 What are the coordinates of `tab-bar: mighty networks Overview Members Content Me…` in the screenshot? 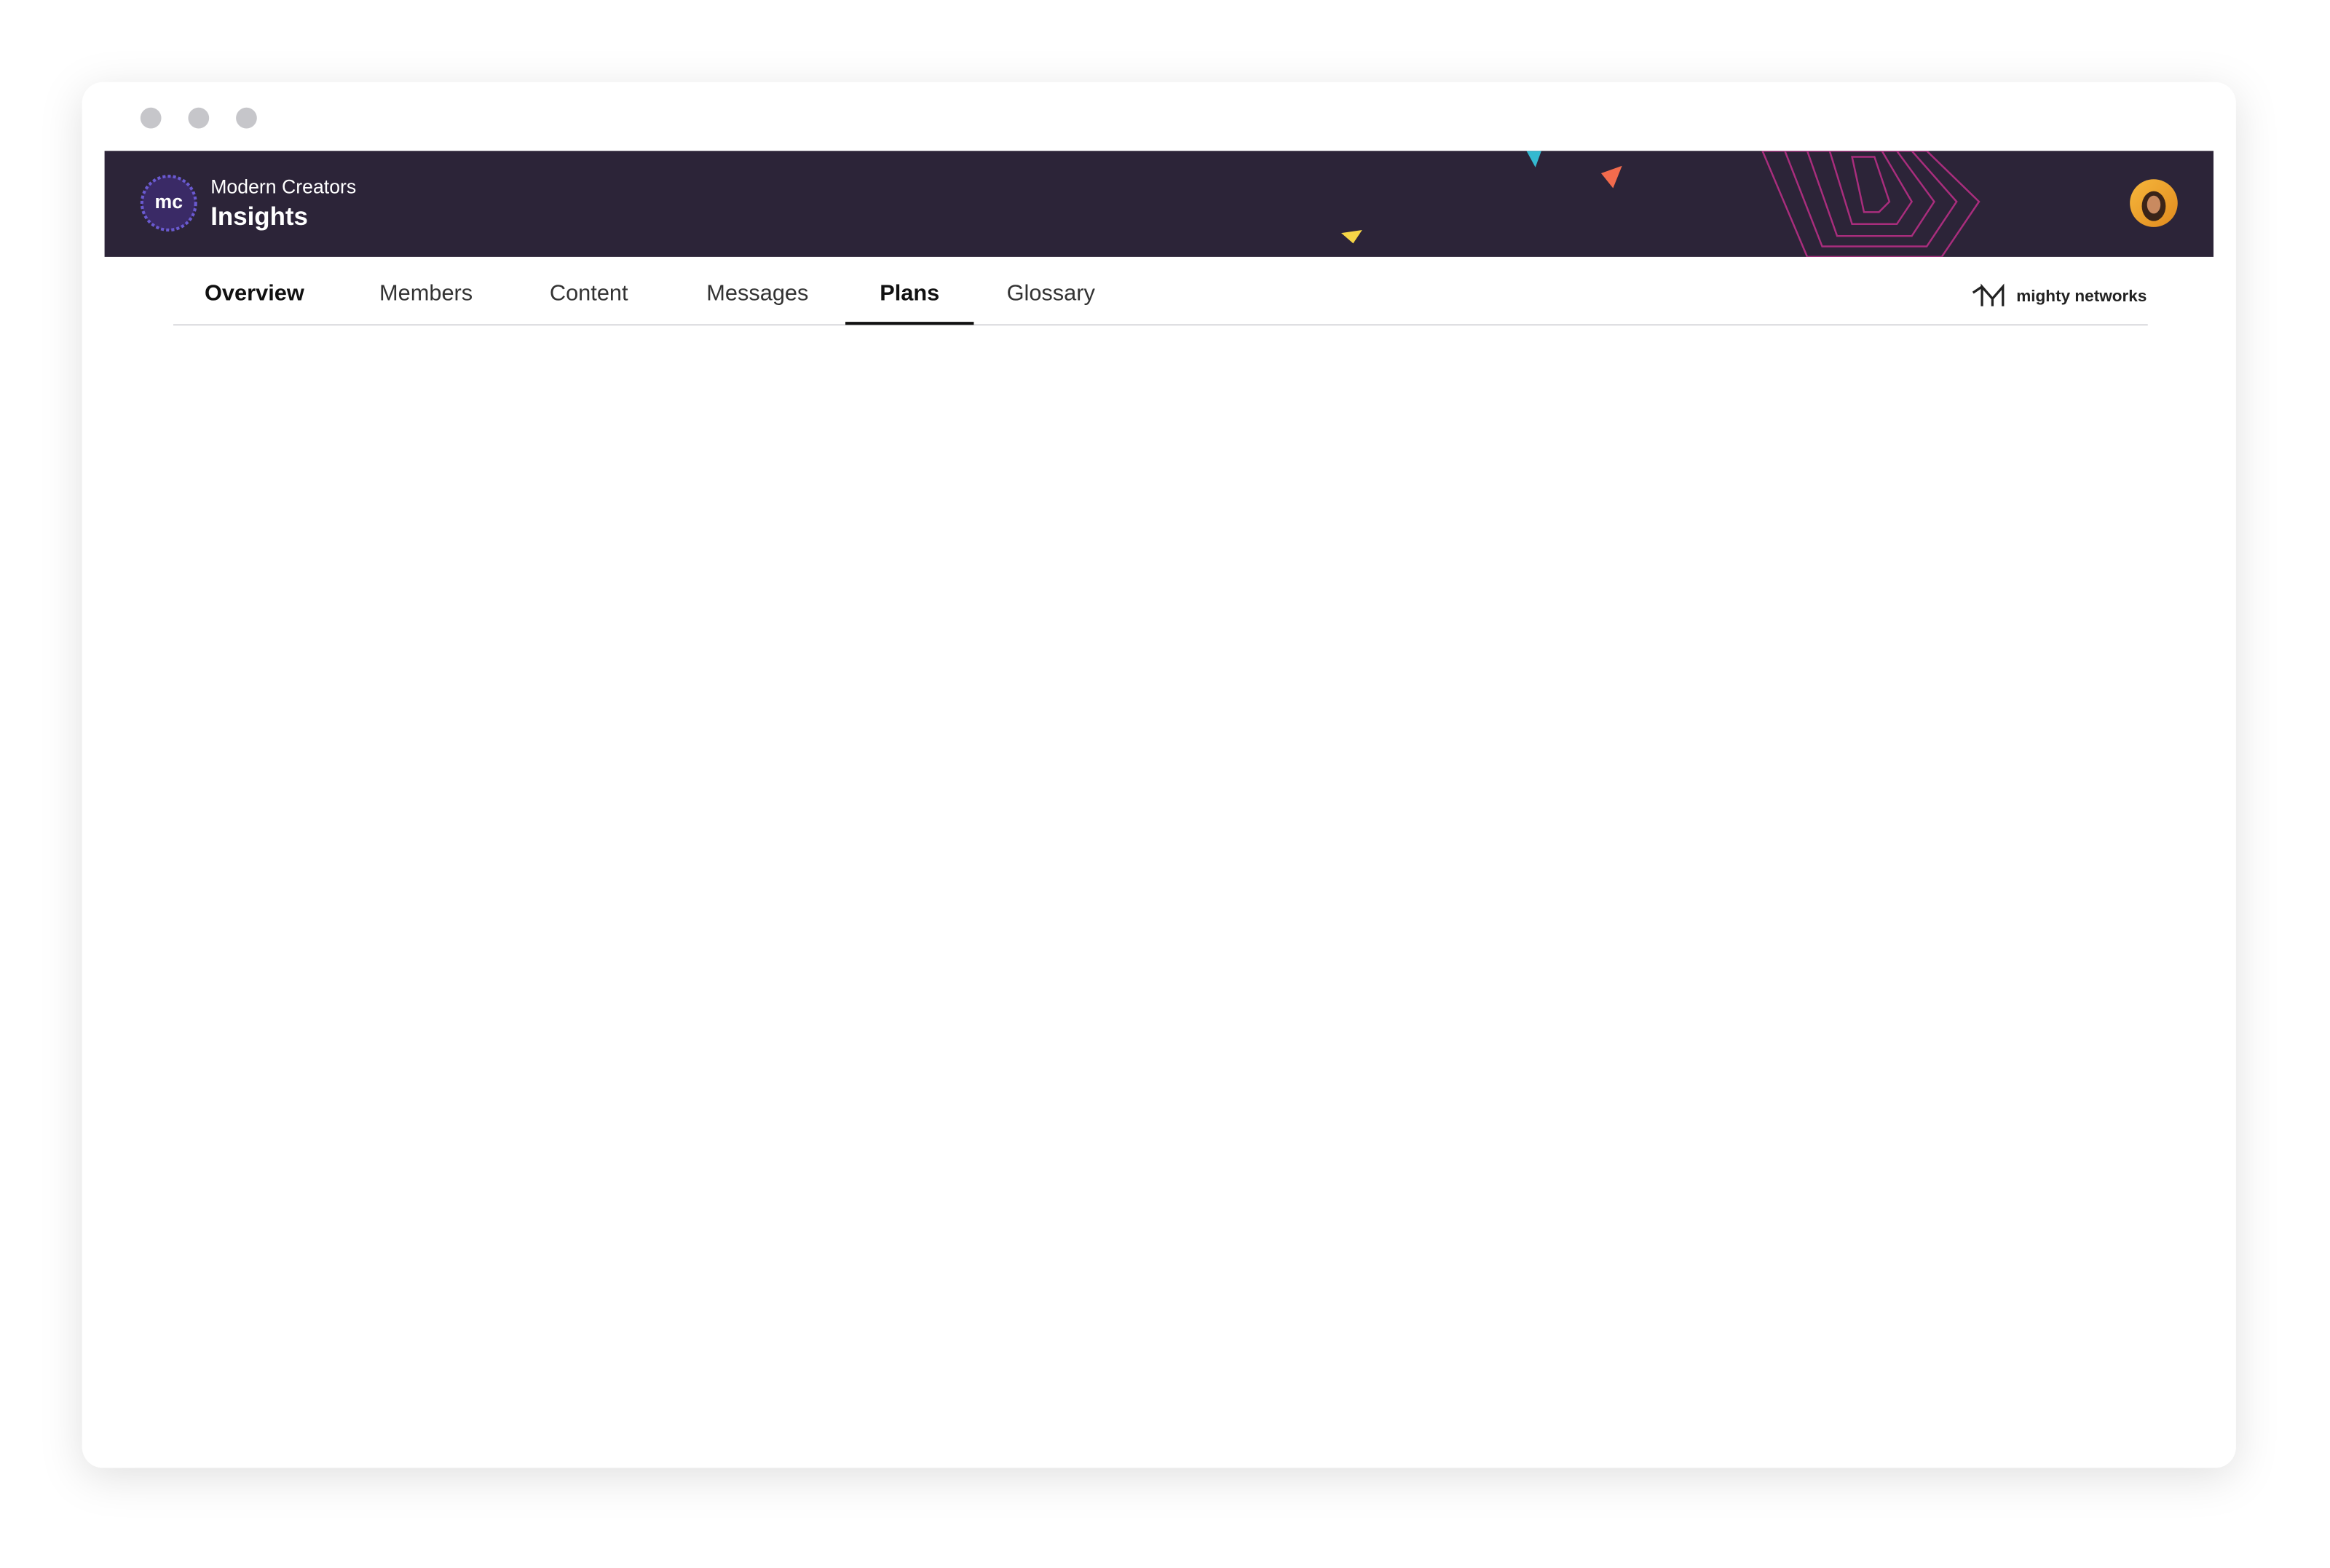 It's located at (1160, 303).